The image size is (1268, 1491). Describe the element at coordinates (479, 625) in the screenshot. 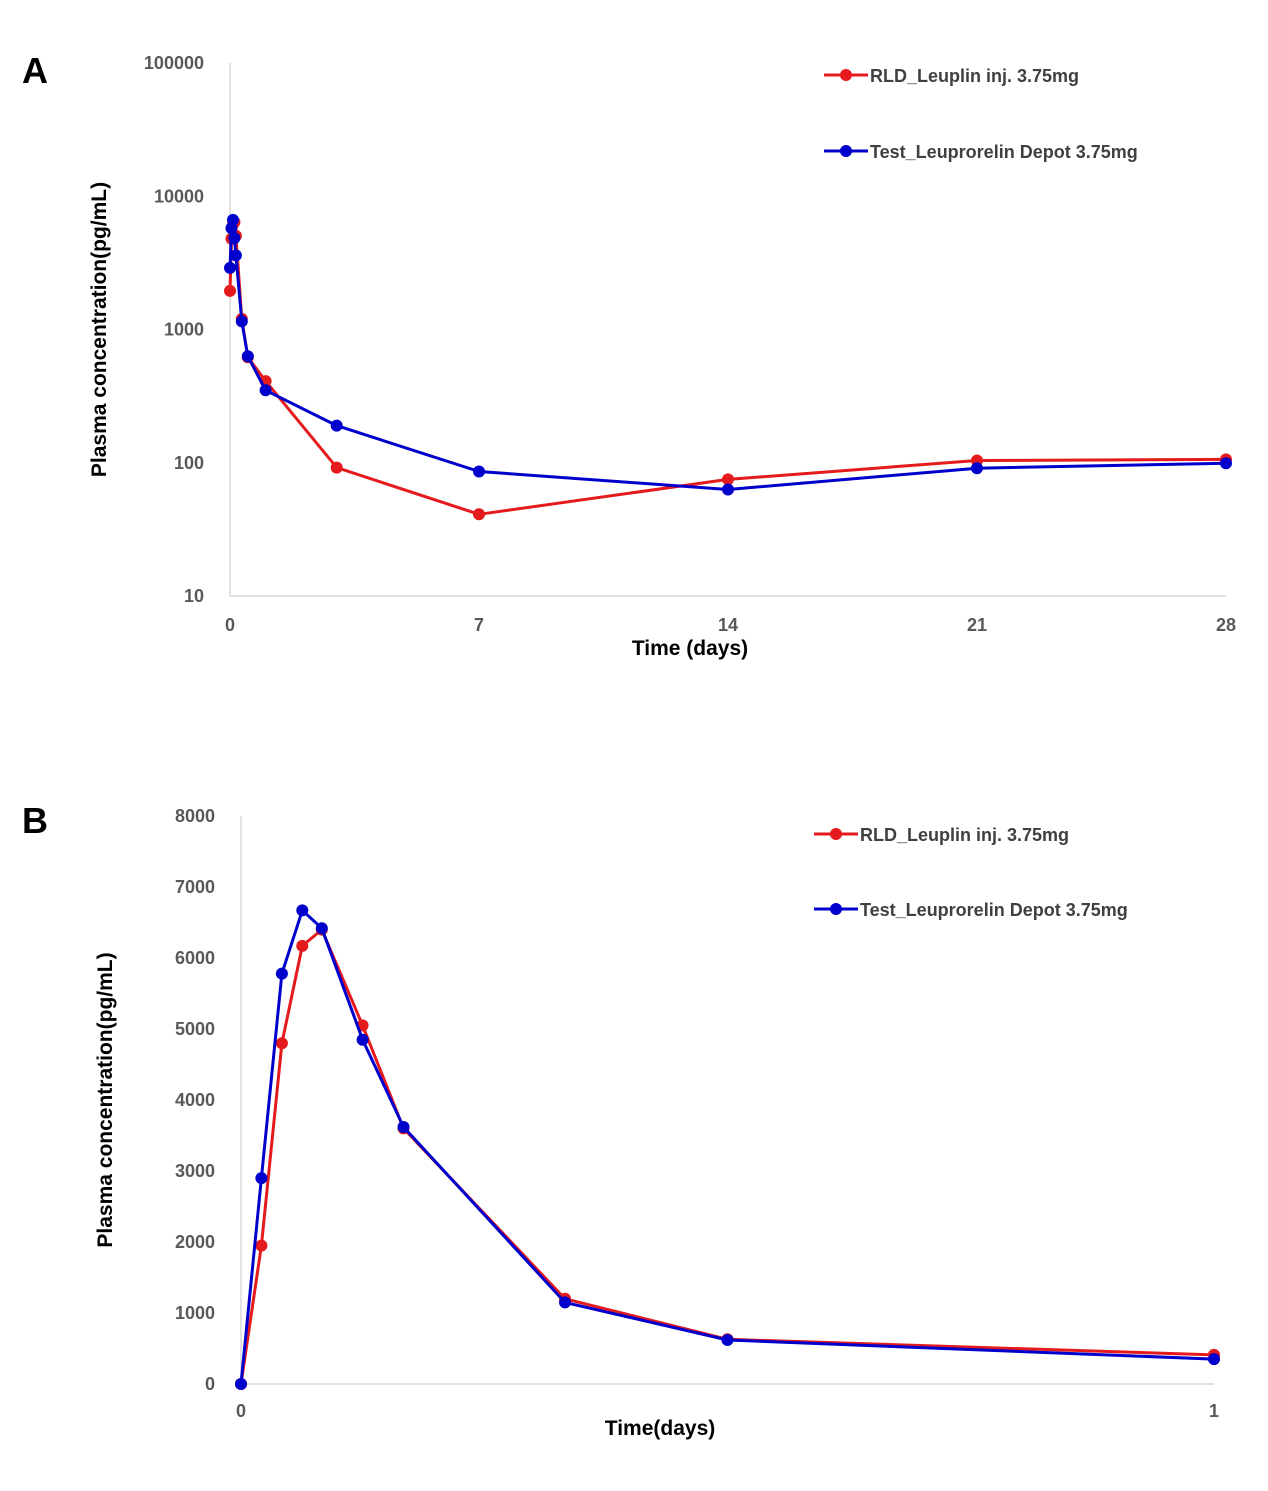

I see `x-tick-label: 7` at that location.